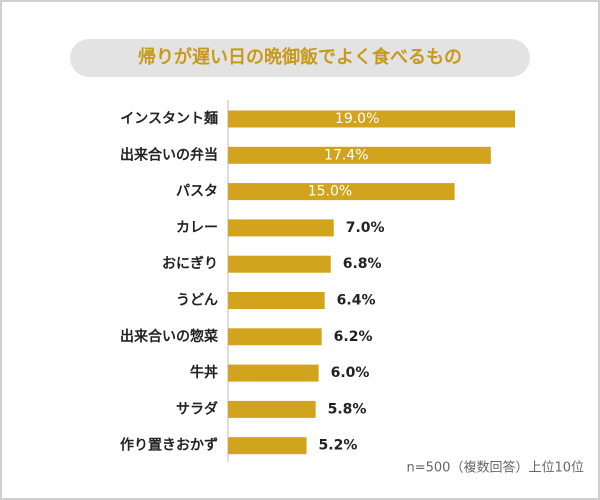  I want to click on value-label: 5.8%, so click(347, 409).